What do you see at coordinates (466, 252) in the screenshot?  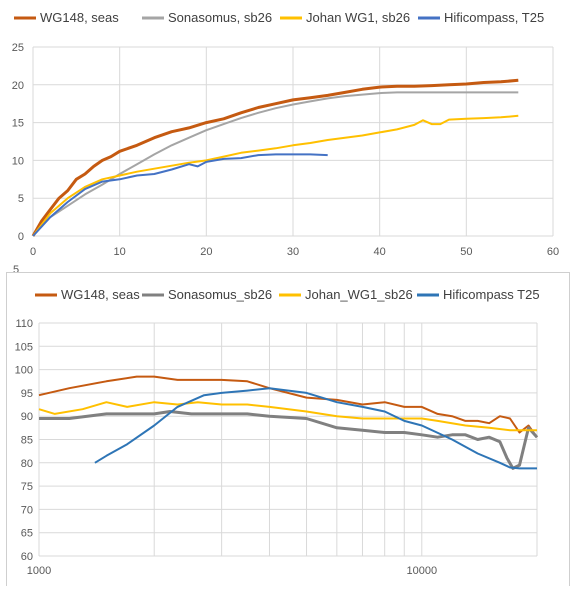 I see `x-tick-label: 50` at bounding box center [466, 252].